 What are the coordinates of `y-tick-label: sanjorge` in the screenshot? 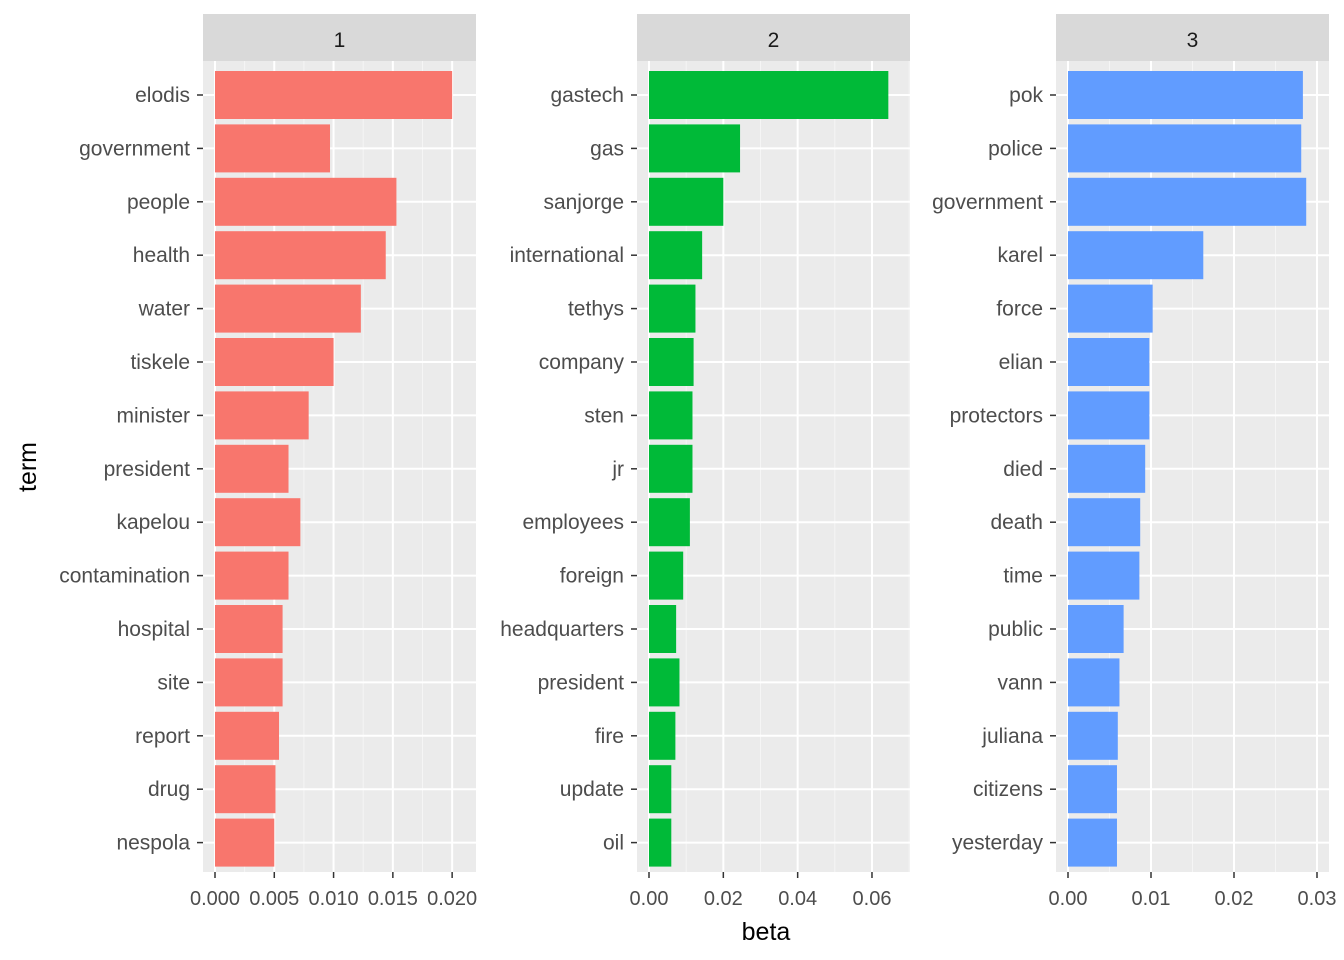 It's located at (583, 202).